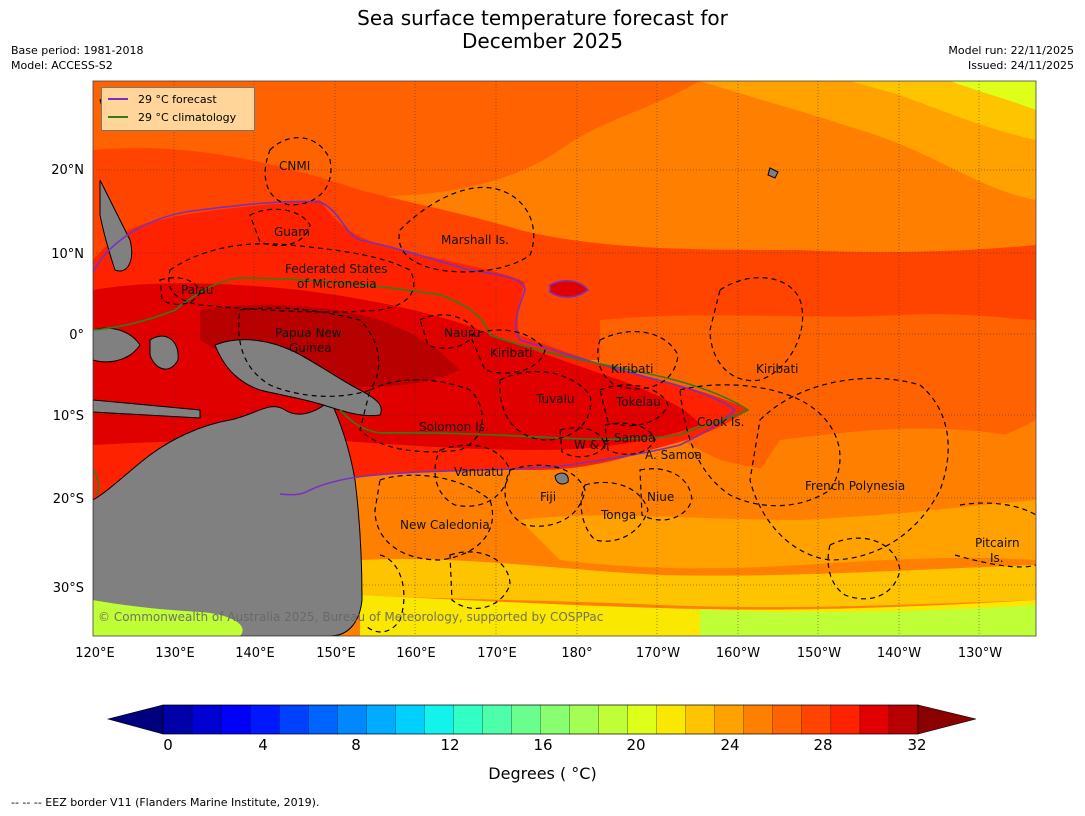 The width and height of the screenshot is (1085, 816). Describe the element at coordinates (434, 517) in the screenshot. I see `eez-new-caledonia` at that location.